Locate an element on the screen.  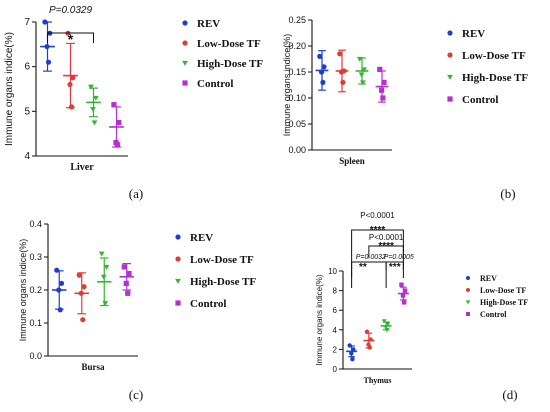
legend-label: Control is located at coordinates (480, 100).